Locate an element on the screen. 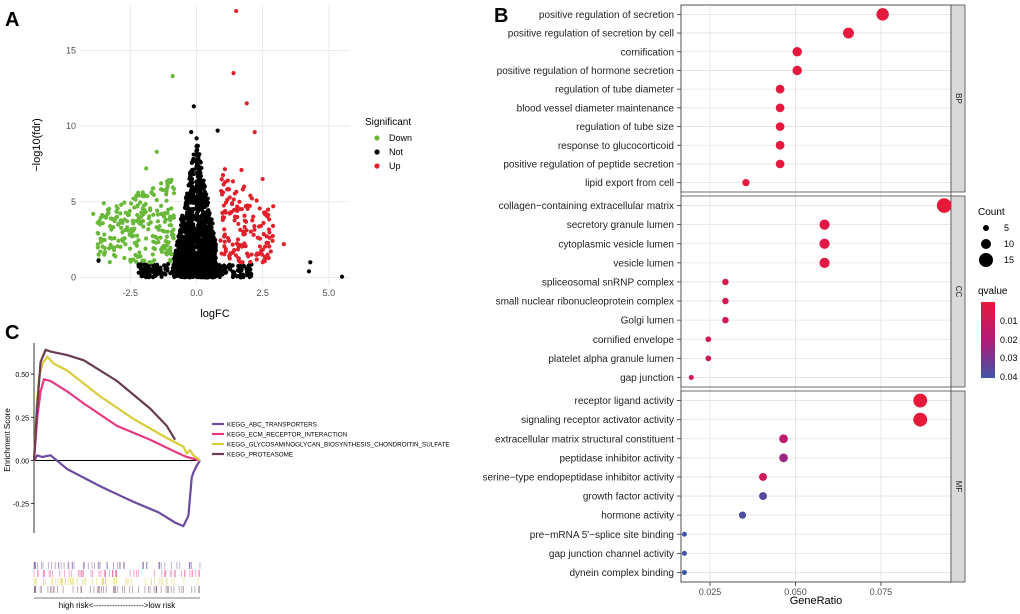 This screenshot has height=614, width=1020. gsea-legend-label: KEGG_ECM_RECEPTOR_INTERACTION is located at coordinates (287, 435).